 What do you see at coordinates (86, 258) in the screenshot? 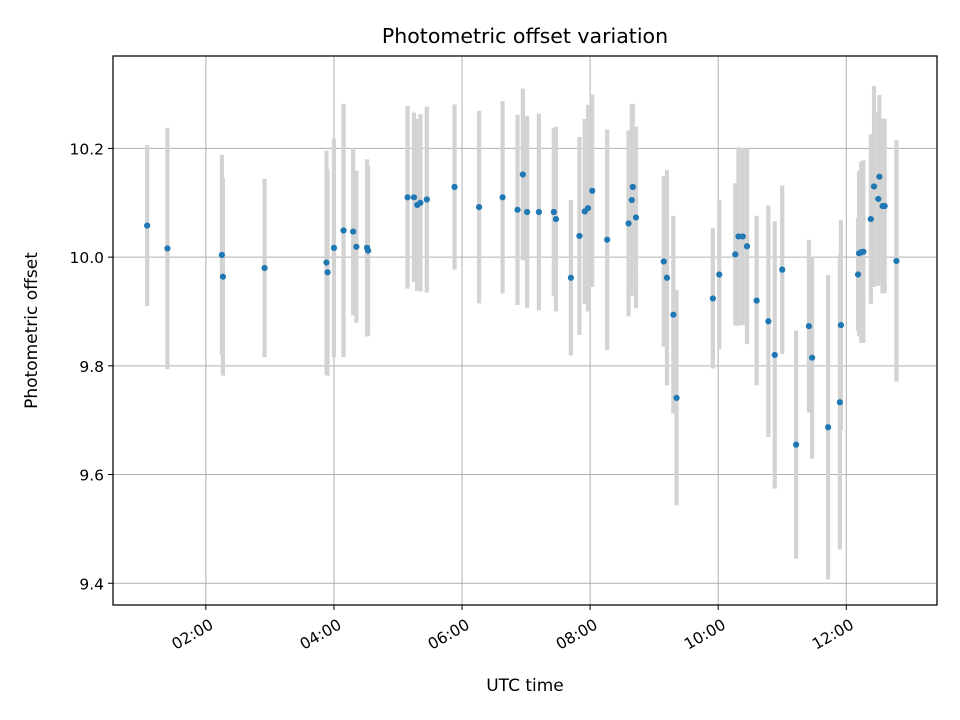
I see `y-tick-label: 10.0` at bounding box center [86, 258].